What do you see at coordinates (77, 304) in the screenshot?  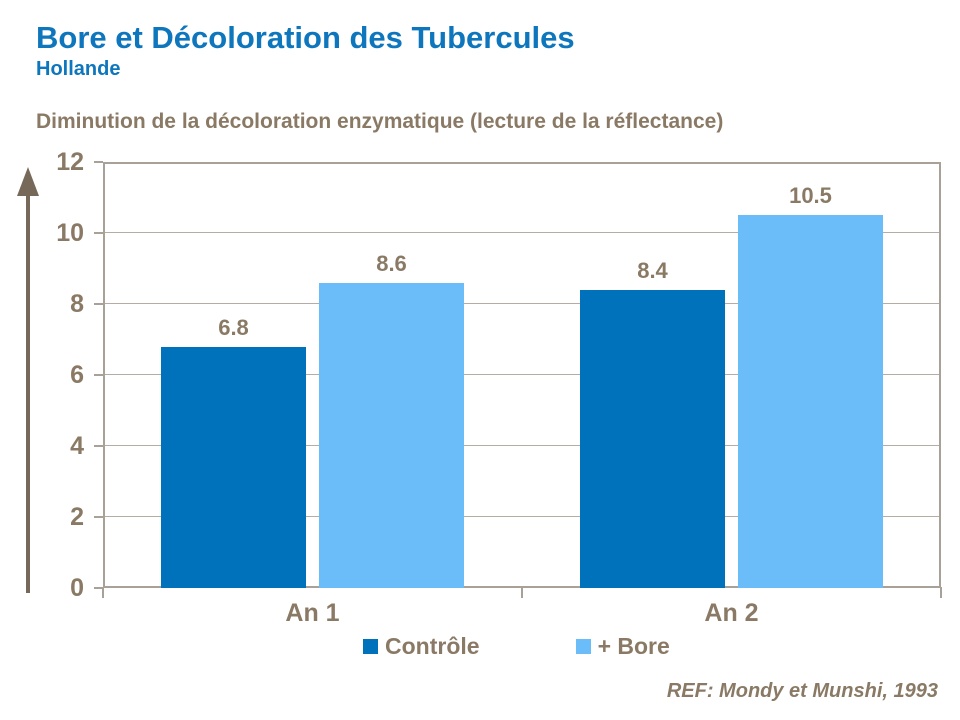 I see `y-axis-tick-label: 8` at bounding box center [77, 304].